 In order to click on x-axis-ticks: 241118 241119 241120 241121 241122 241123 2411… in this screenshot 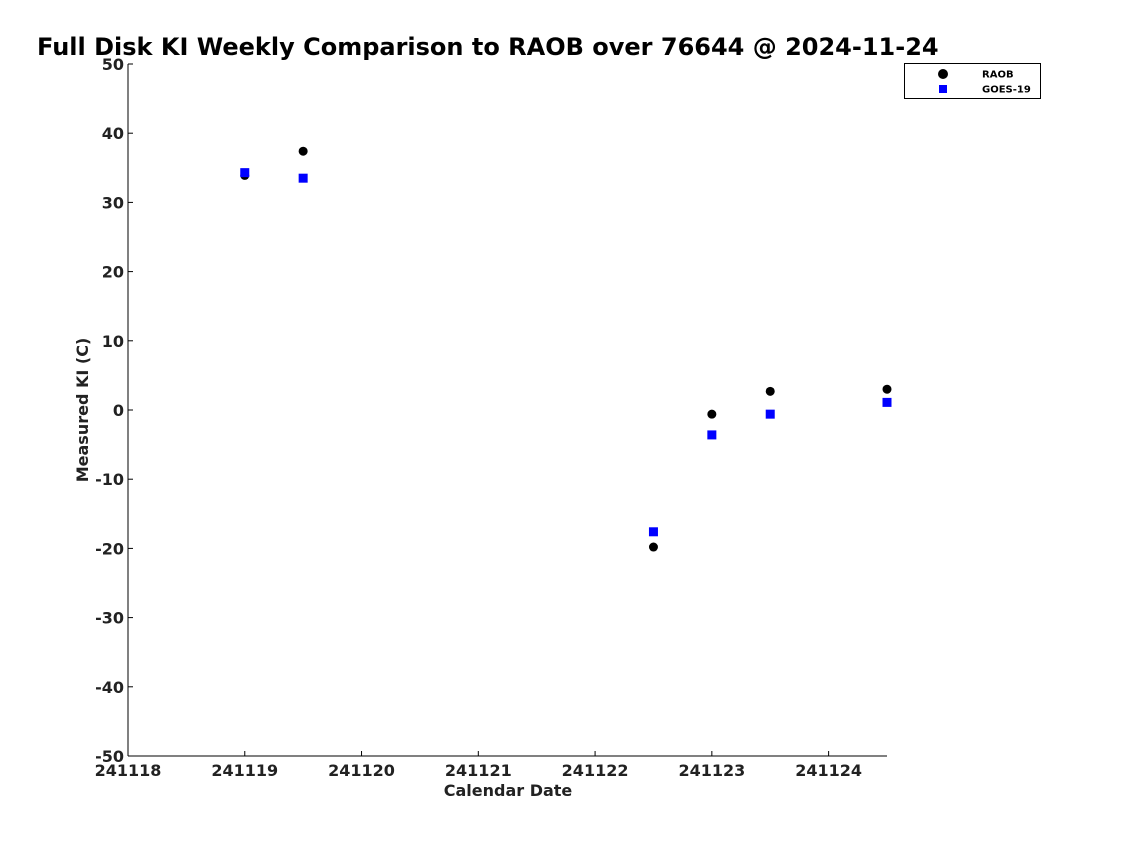, I will do `click(478, 765)`.